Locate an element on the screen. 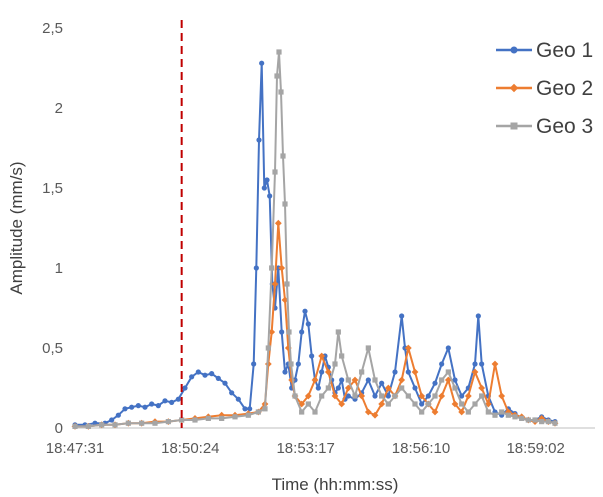 The width and height of the screenshot is (603, 497). x-tick-label: 18:53:17 is located at coordinates (305, 448).